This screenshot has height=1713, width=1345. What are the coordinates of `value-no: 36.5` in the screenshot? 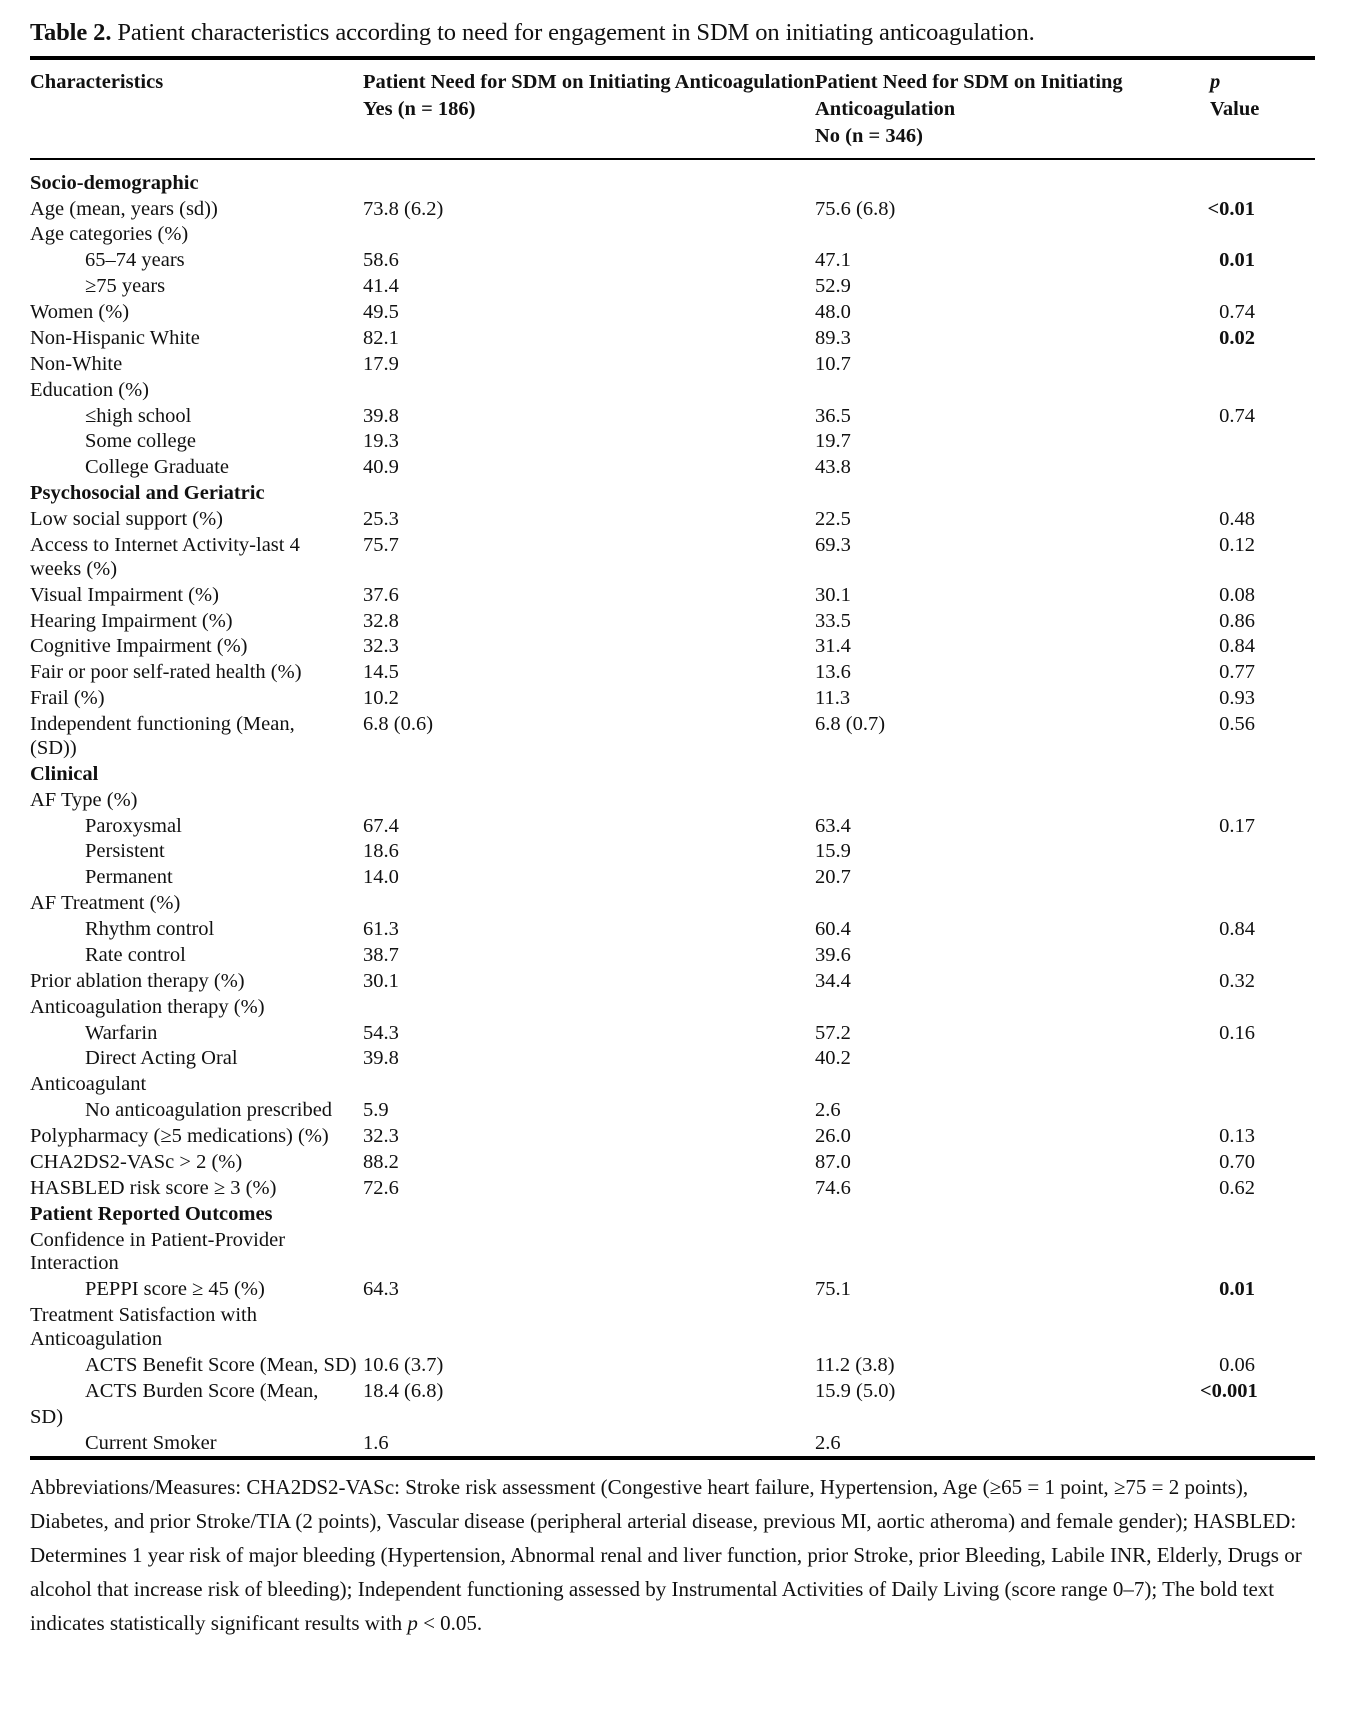 It's located at (833, 415).